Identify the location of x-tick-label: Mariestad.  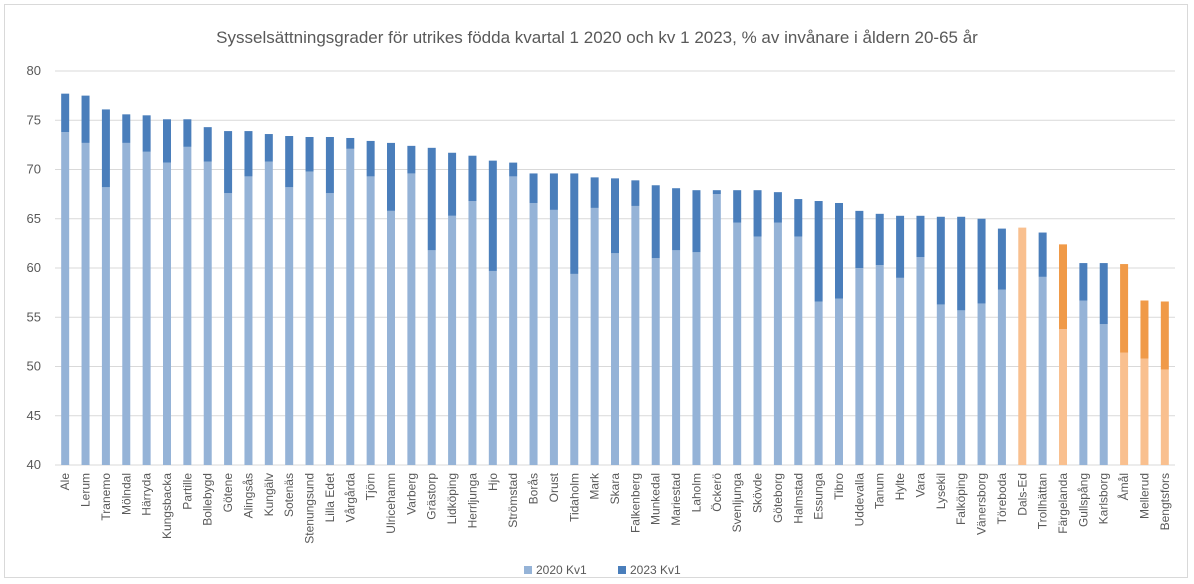
(676, 499).